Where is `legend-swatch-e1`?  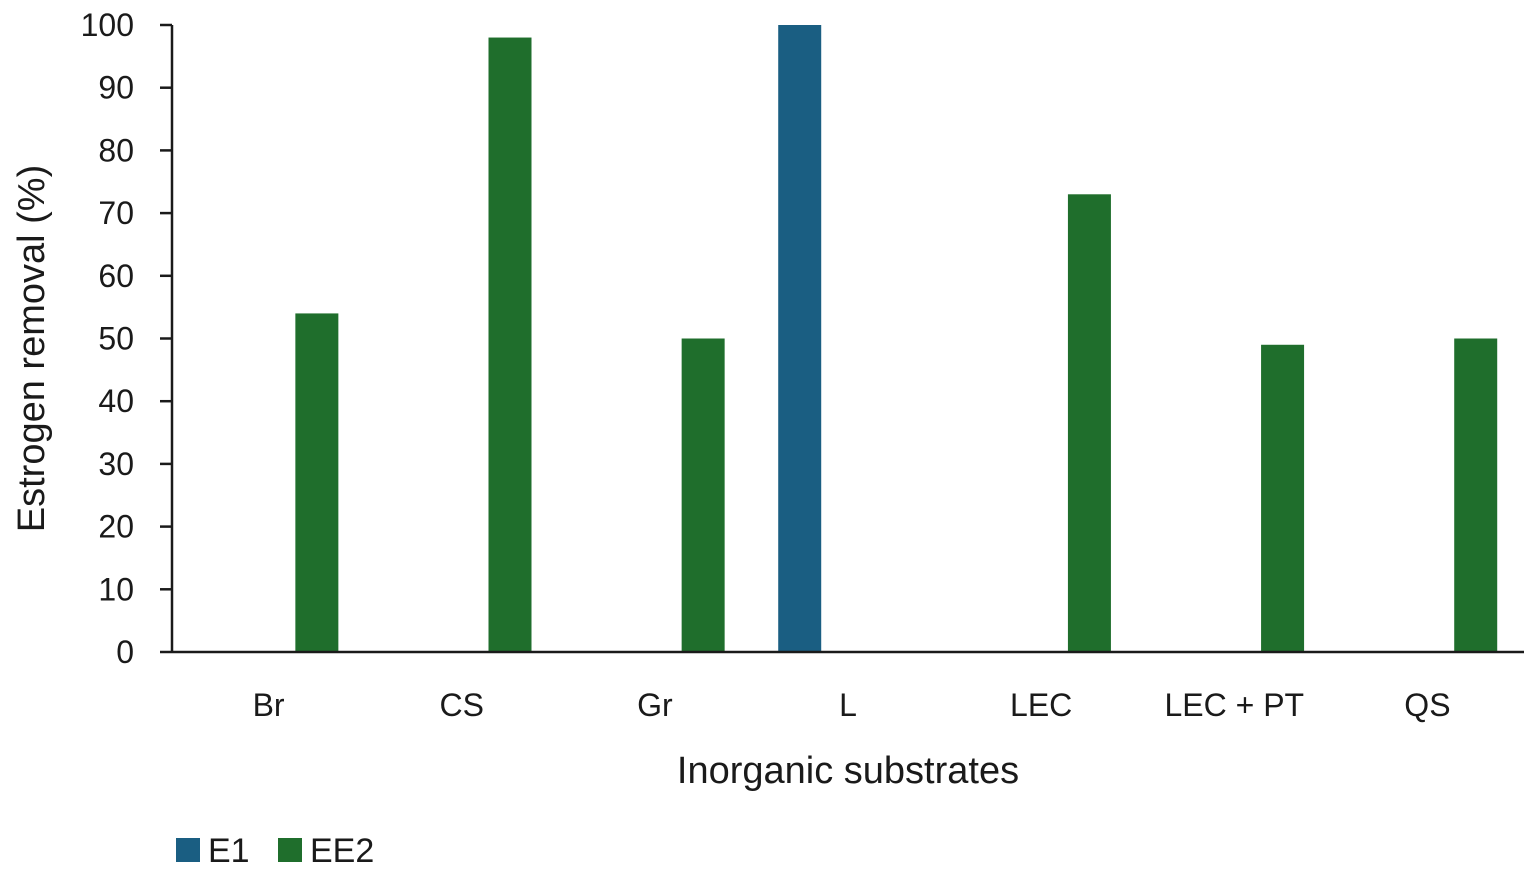
legend-swatch-e1 is located at coordinates (188, 850).